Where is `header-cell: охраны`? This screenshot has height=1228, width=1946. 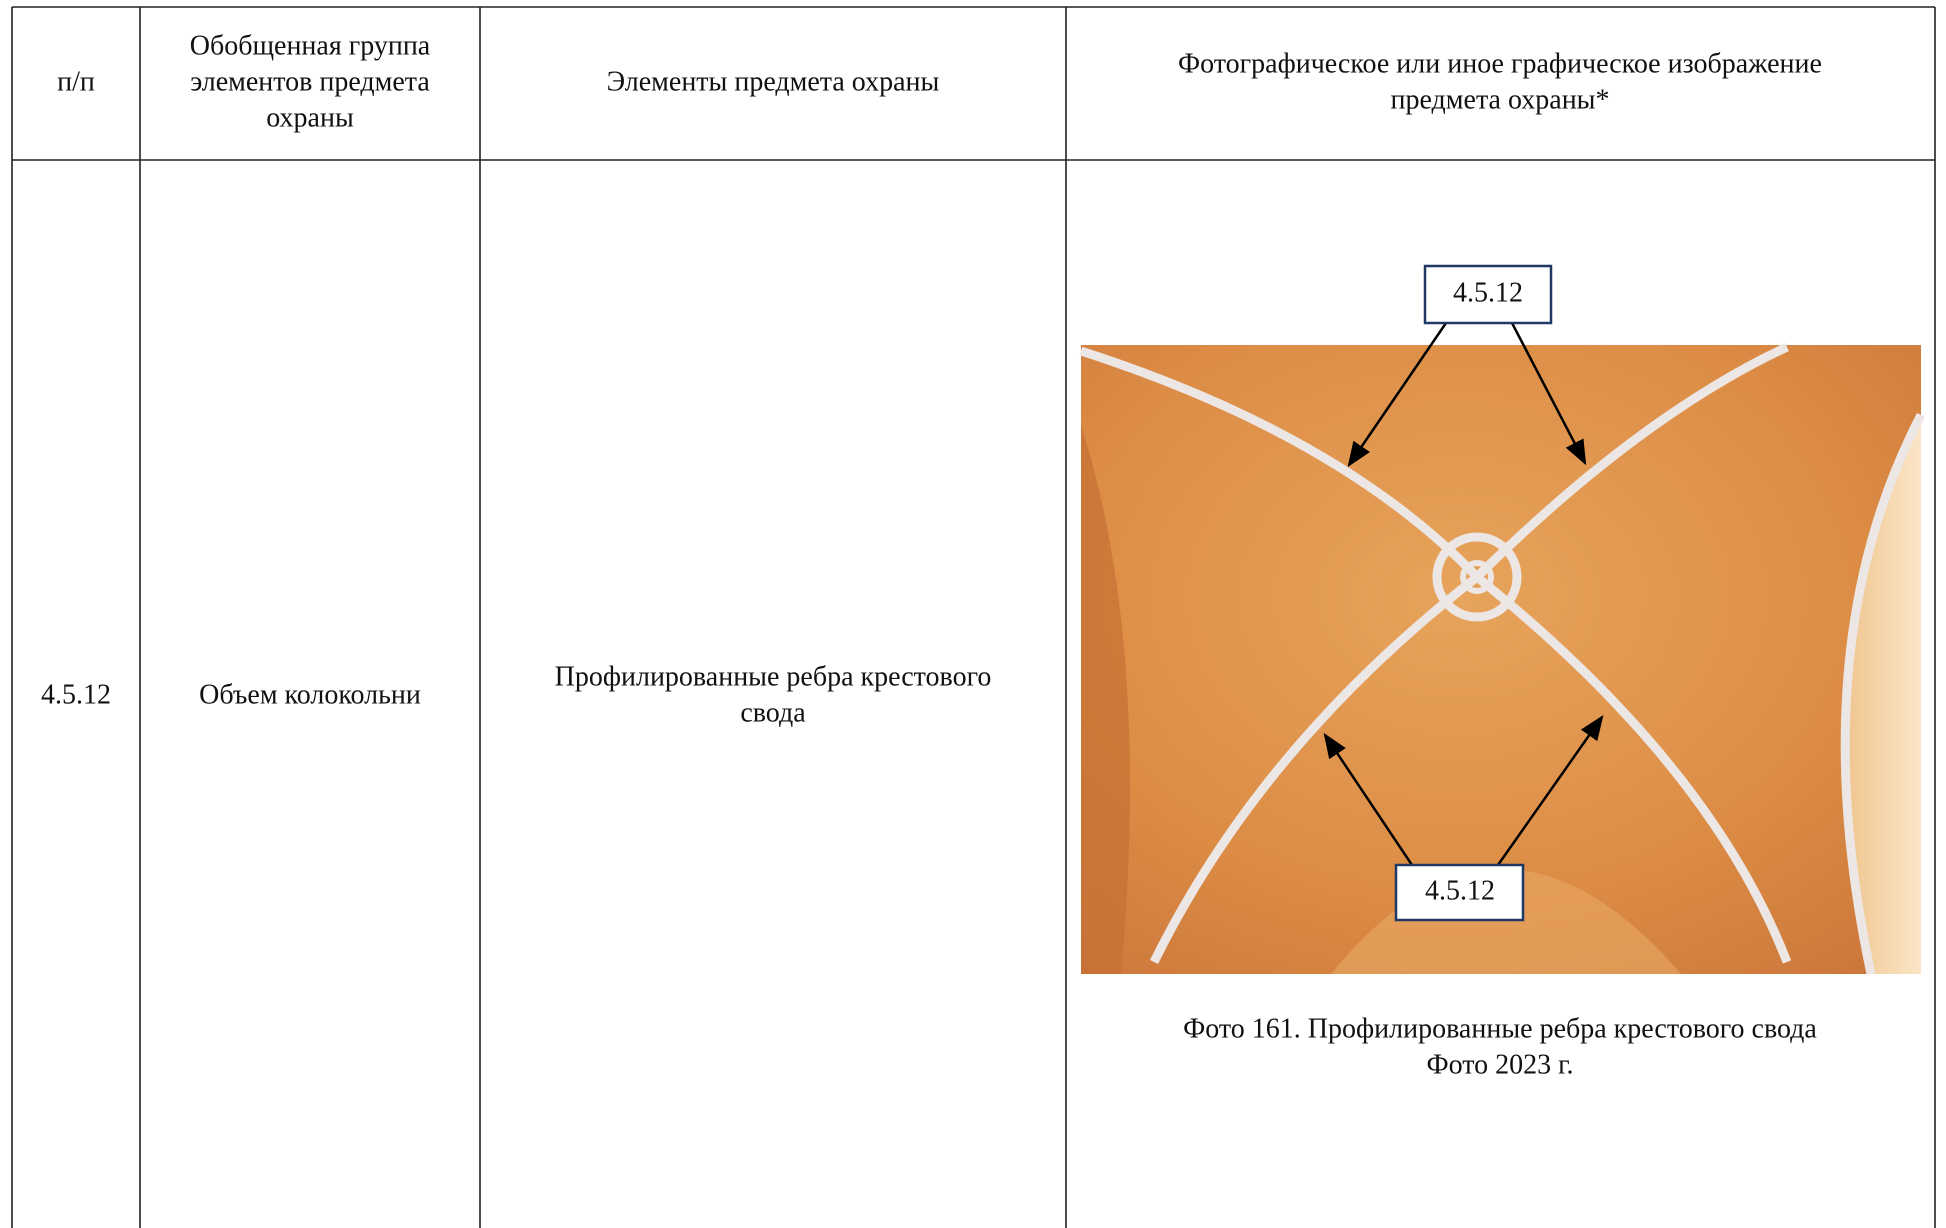
header-cell: охраны is located at coordinates (310, 117).